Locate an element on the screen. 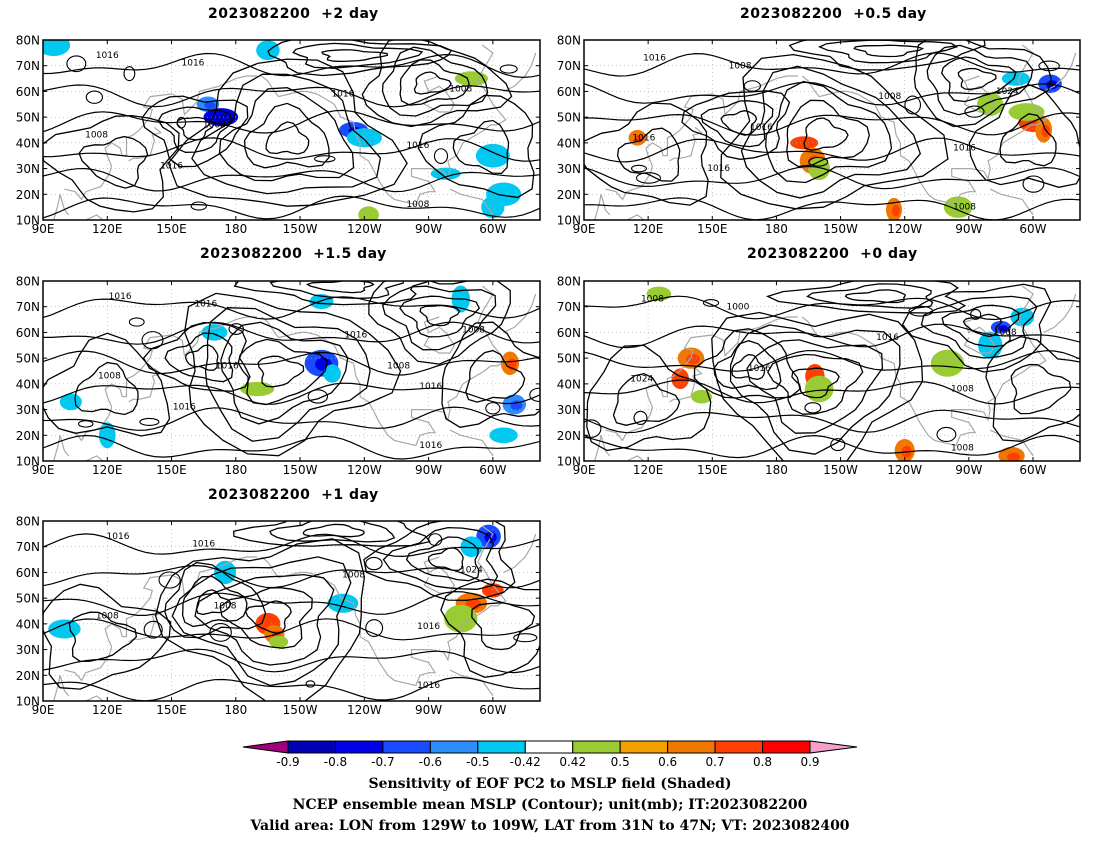 The image size is (1100, 850). colorbar-tick-label: -0.7 is located at coordinates (382, 762).